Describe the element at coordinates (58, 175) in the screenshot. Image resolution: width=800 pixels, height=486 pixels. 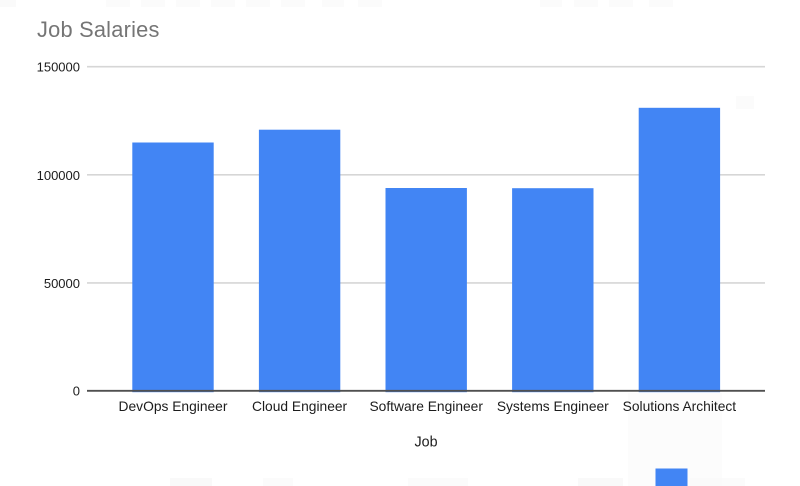
I see `svg-text: 100000` at that location.